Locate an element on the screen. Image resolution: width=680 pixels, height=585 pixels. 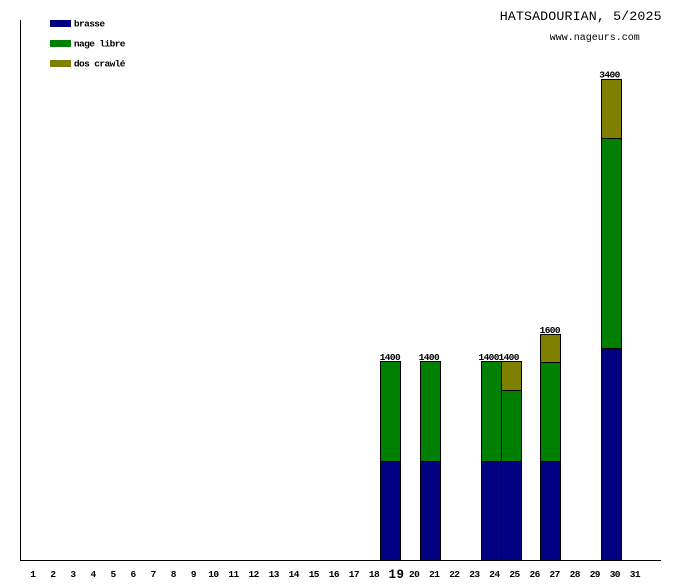
svg-text: 12 is located at coordinates (253, 574).